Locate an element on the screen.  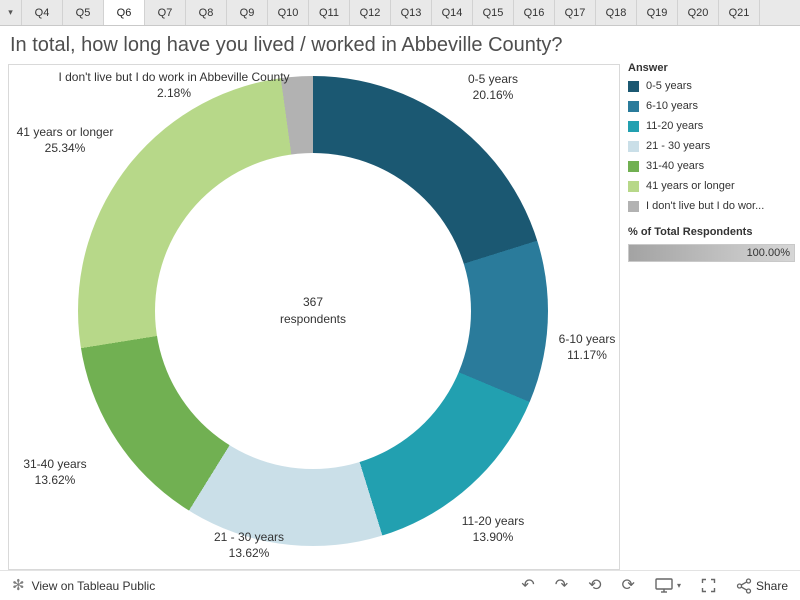
redo-icon: ↷ is located at coordinates (561, 585).